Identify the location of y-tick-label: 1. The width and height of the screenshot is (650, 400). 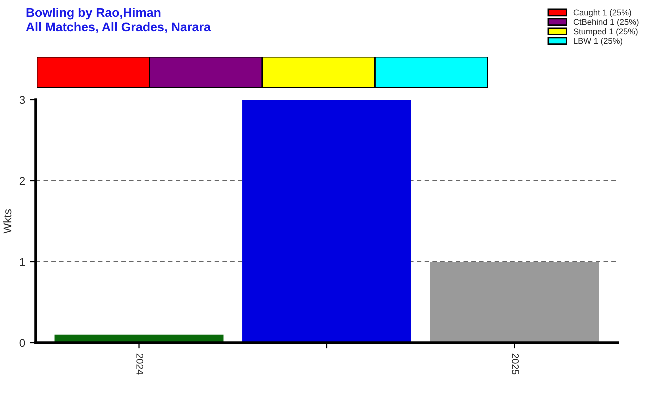
(23, 262).